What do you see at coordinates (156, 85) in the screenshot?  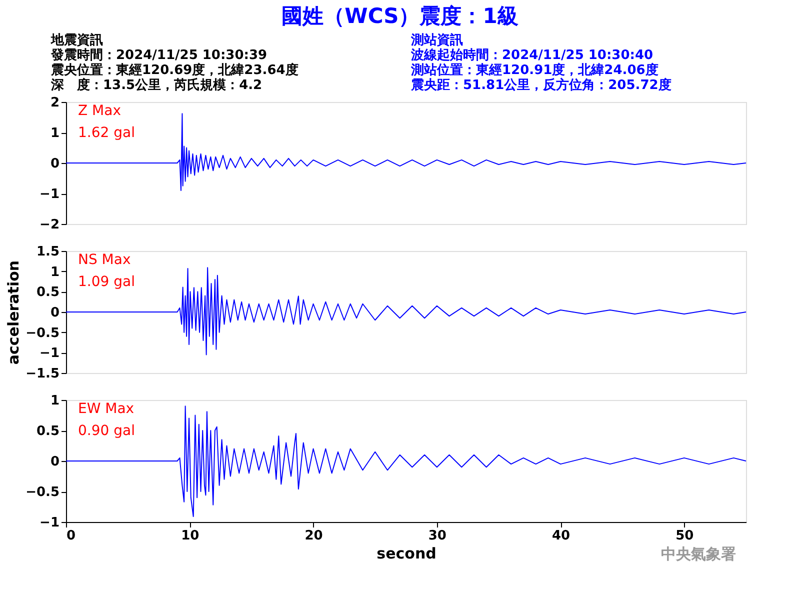 I see `text: 深 度：13.5公里，芮氏規模：4.2` at bounding box center [156, 85].